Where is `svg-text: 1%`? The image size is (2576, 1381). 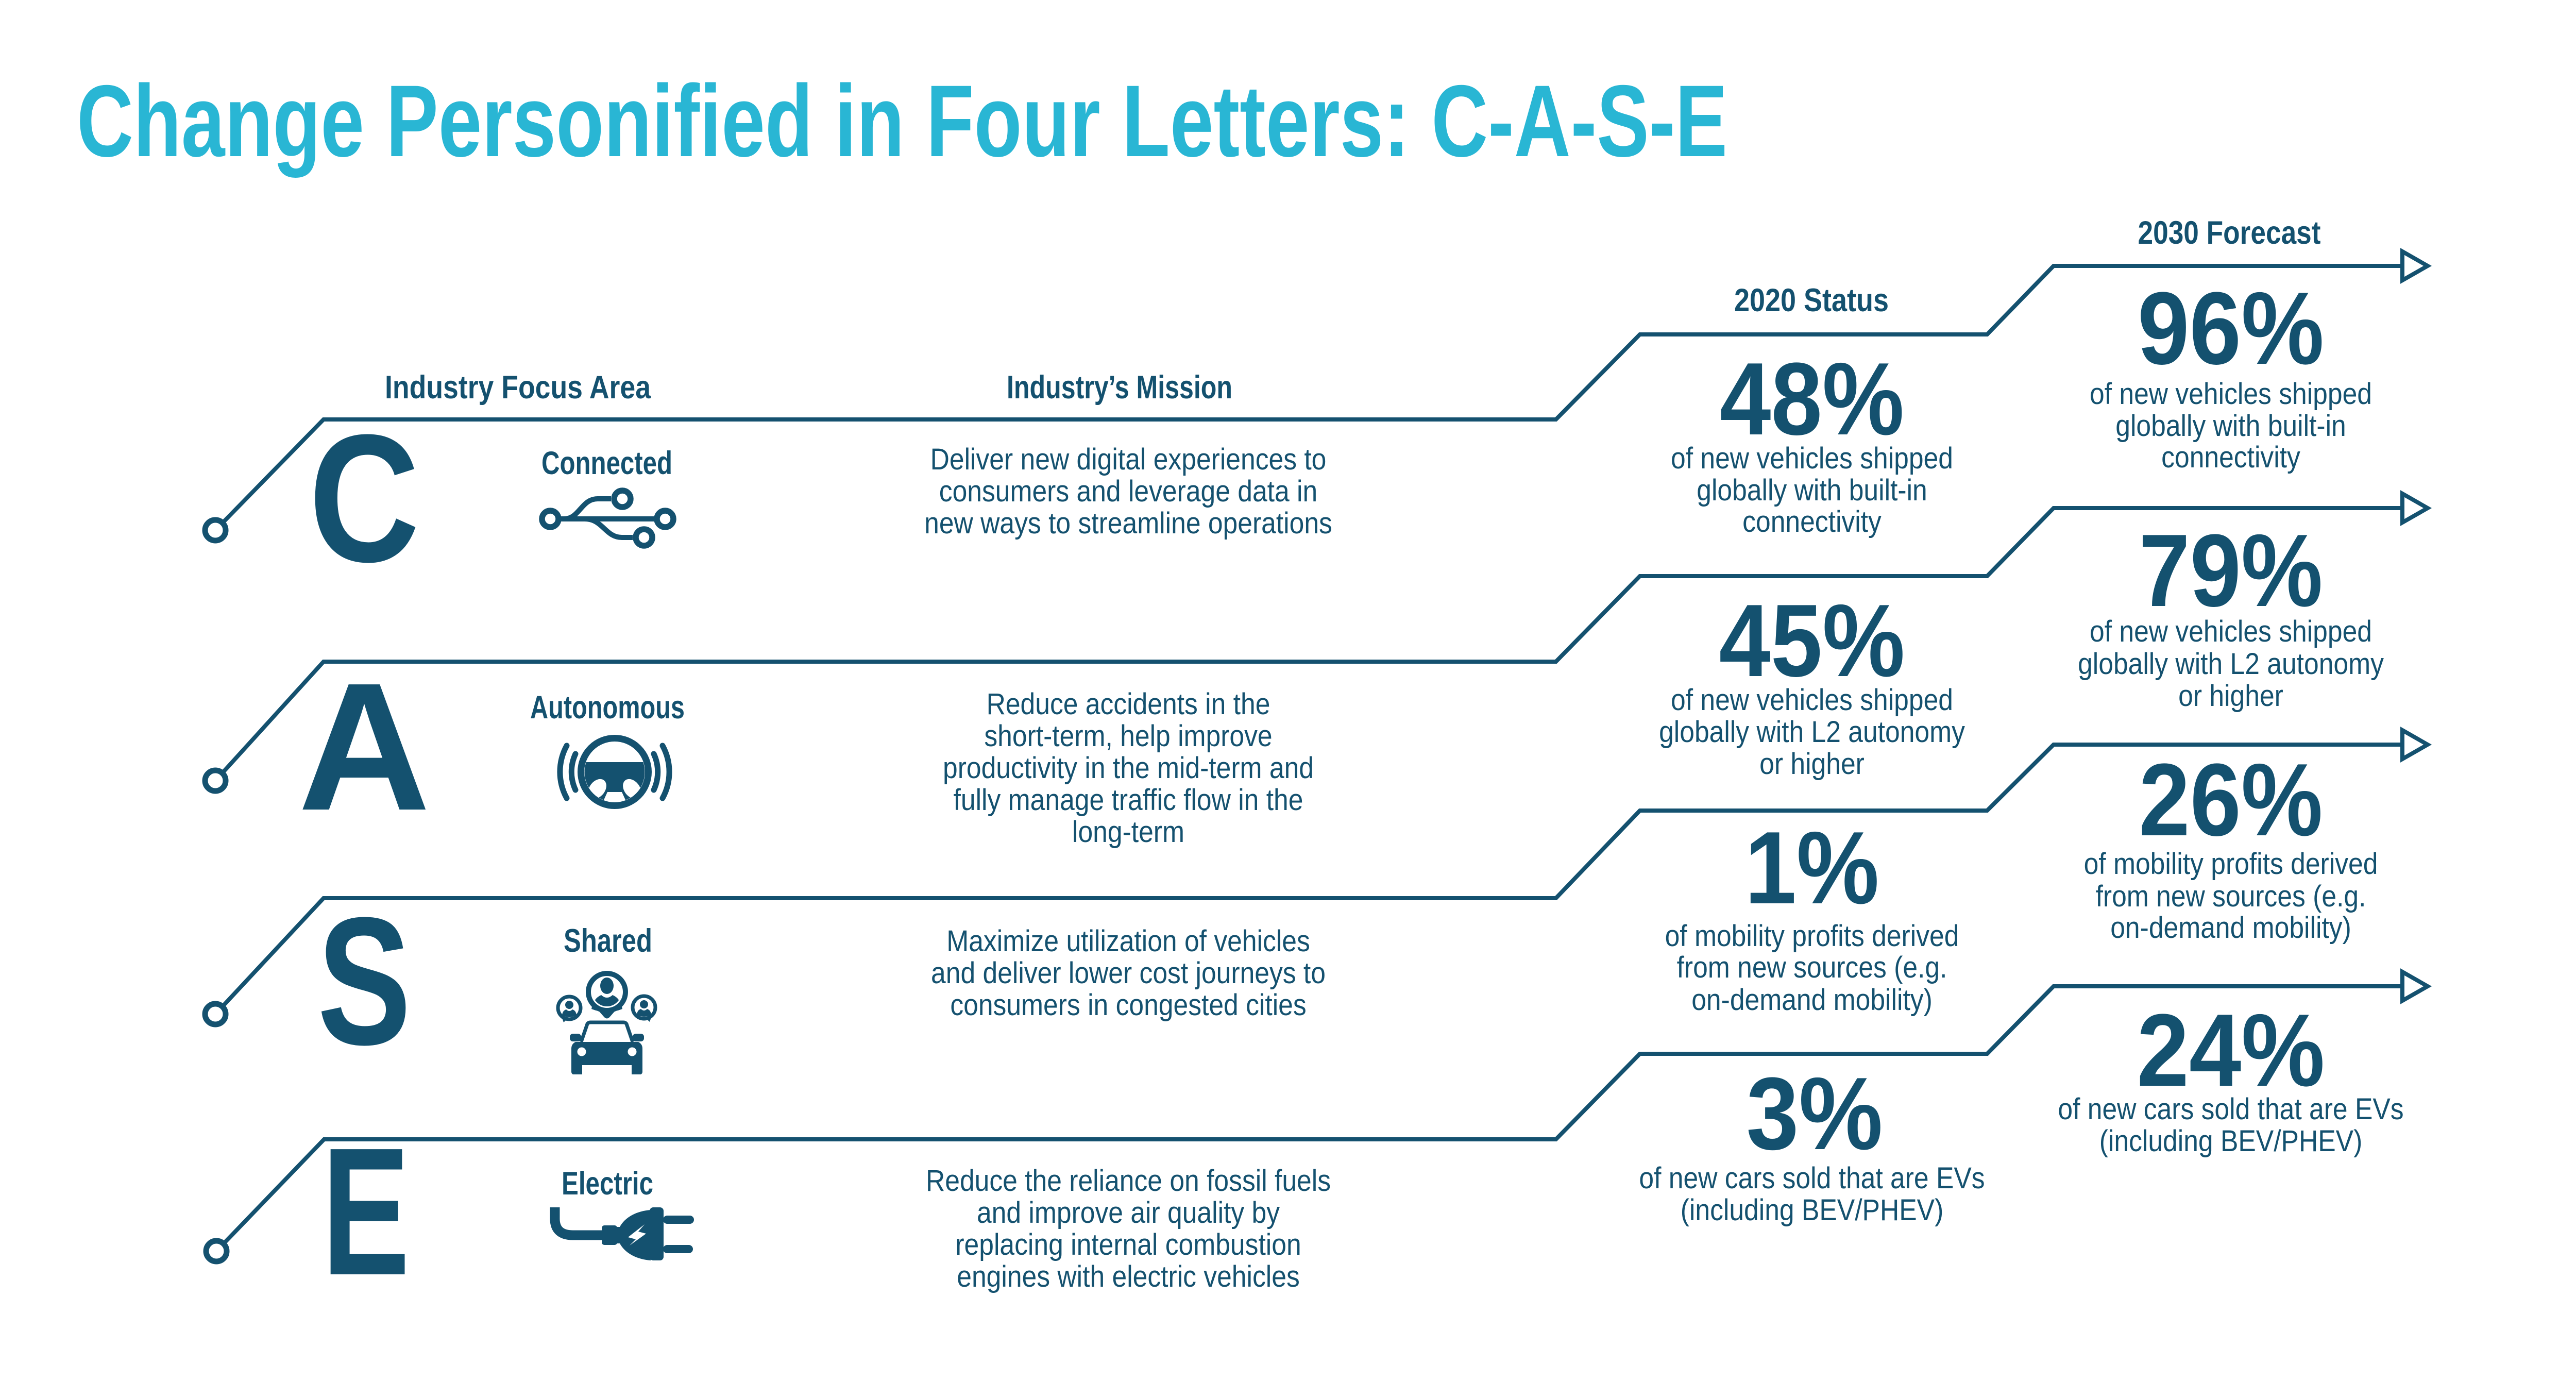
svg-text: 1% is located at coordinates (1812, 868).